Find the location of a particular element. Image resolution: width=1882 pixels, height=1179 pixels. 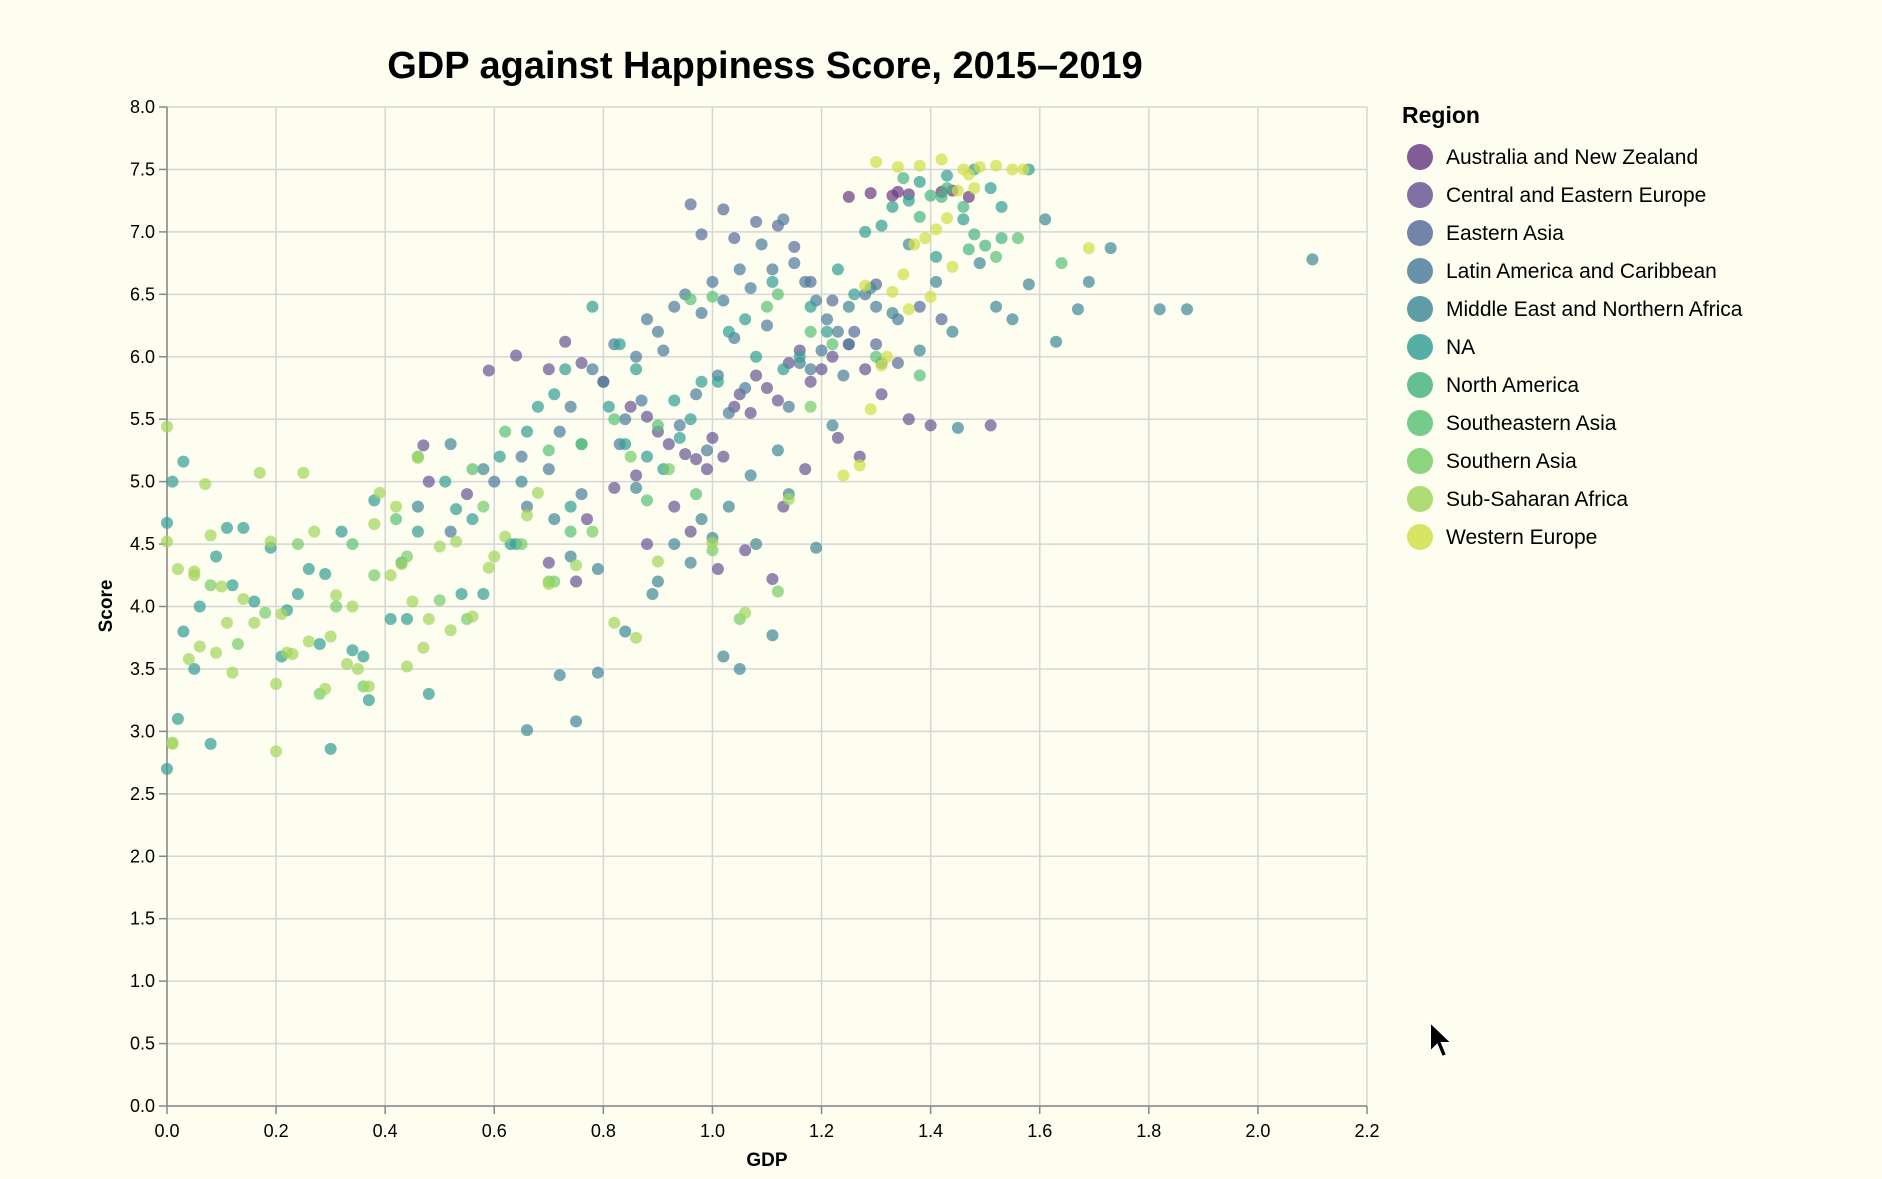

legend-item: Southeastern Asia is located at coordinates (1512, 423).